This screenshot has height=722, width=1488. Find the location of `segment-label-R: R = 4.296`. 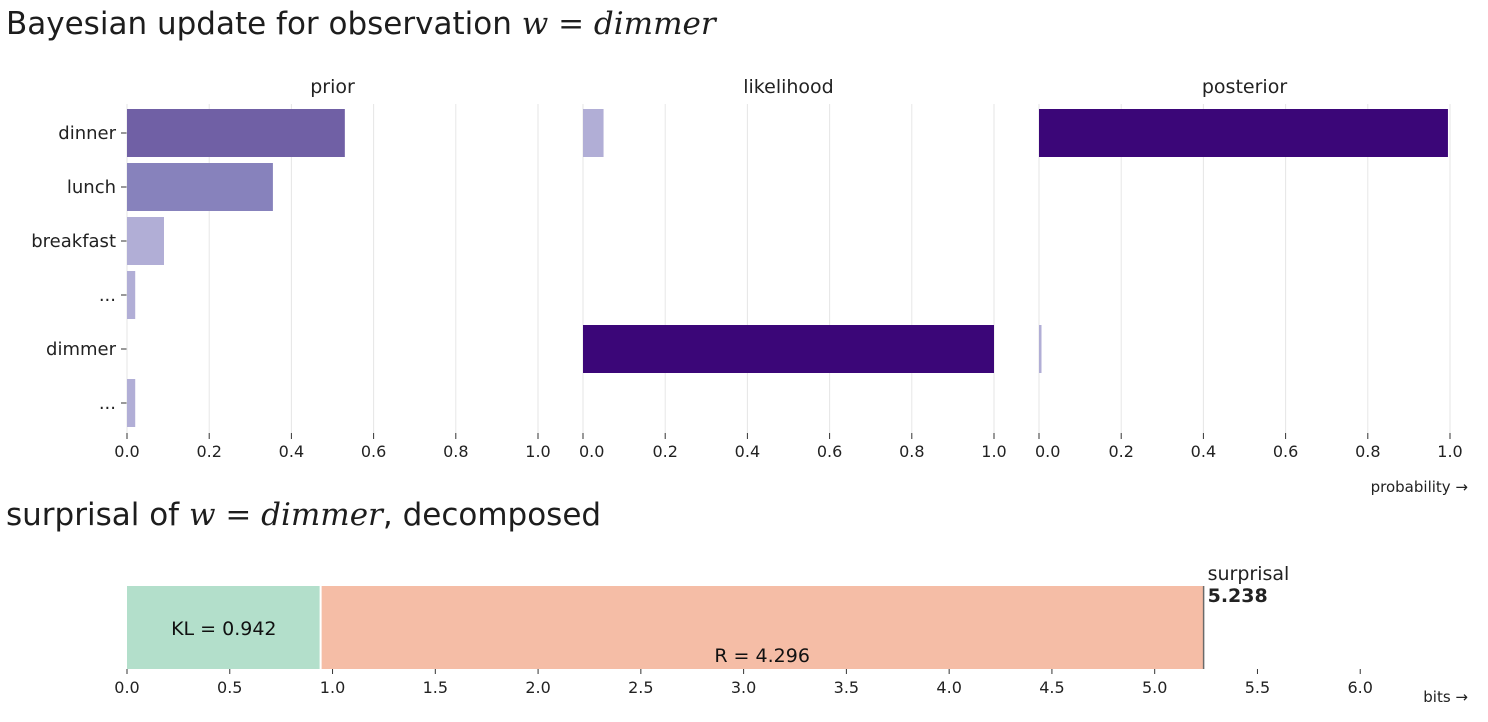

segment-label-R: R = 4.296 is located at coordinates (762, 656).